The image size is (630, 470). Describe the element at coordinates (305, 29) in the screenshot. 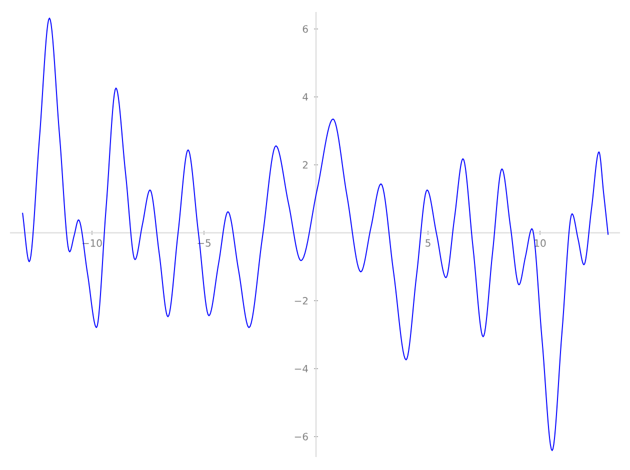

I see `y-tick-label: 6` at that location.